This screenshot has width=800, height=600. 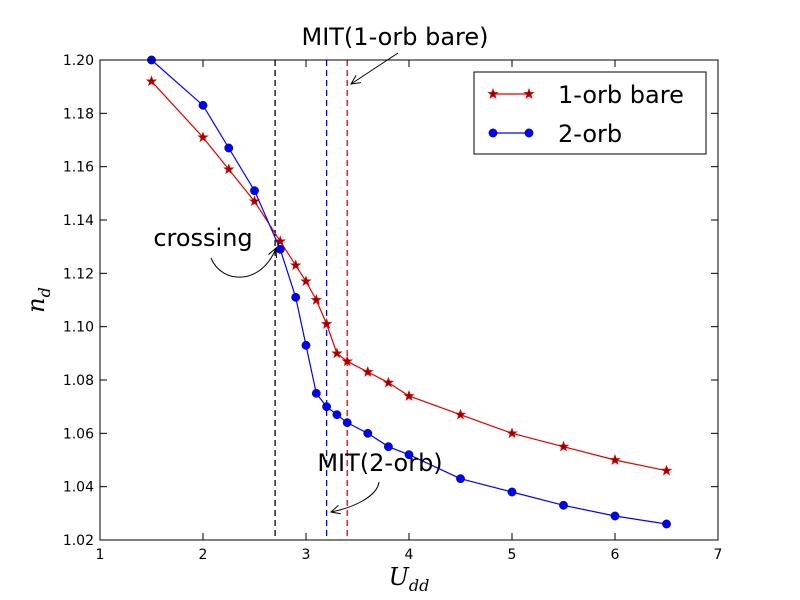 I want to click on y-tick-label: 1.10, so click(x=78, y=328).